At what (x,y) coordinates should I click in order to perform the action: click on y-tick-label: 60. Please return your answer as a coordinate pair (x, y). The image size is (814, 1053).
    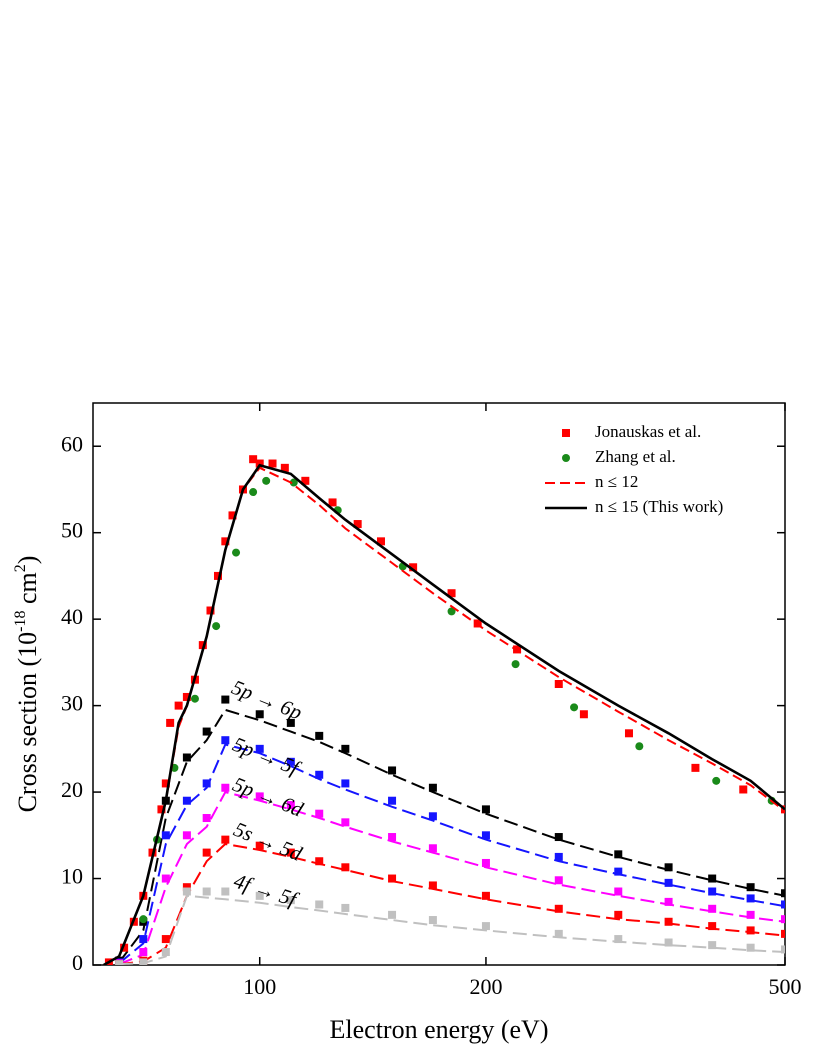
    Looking at the image, I should click on (72, 443).